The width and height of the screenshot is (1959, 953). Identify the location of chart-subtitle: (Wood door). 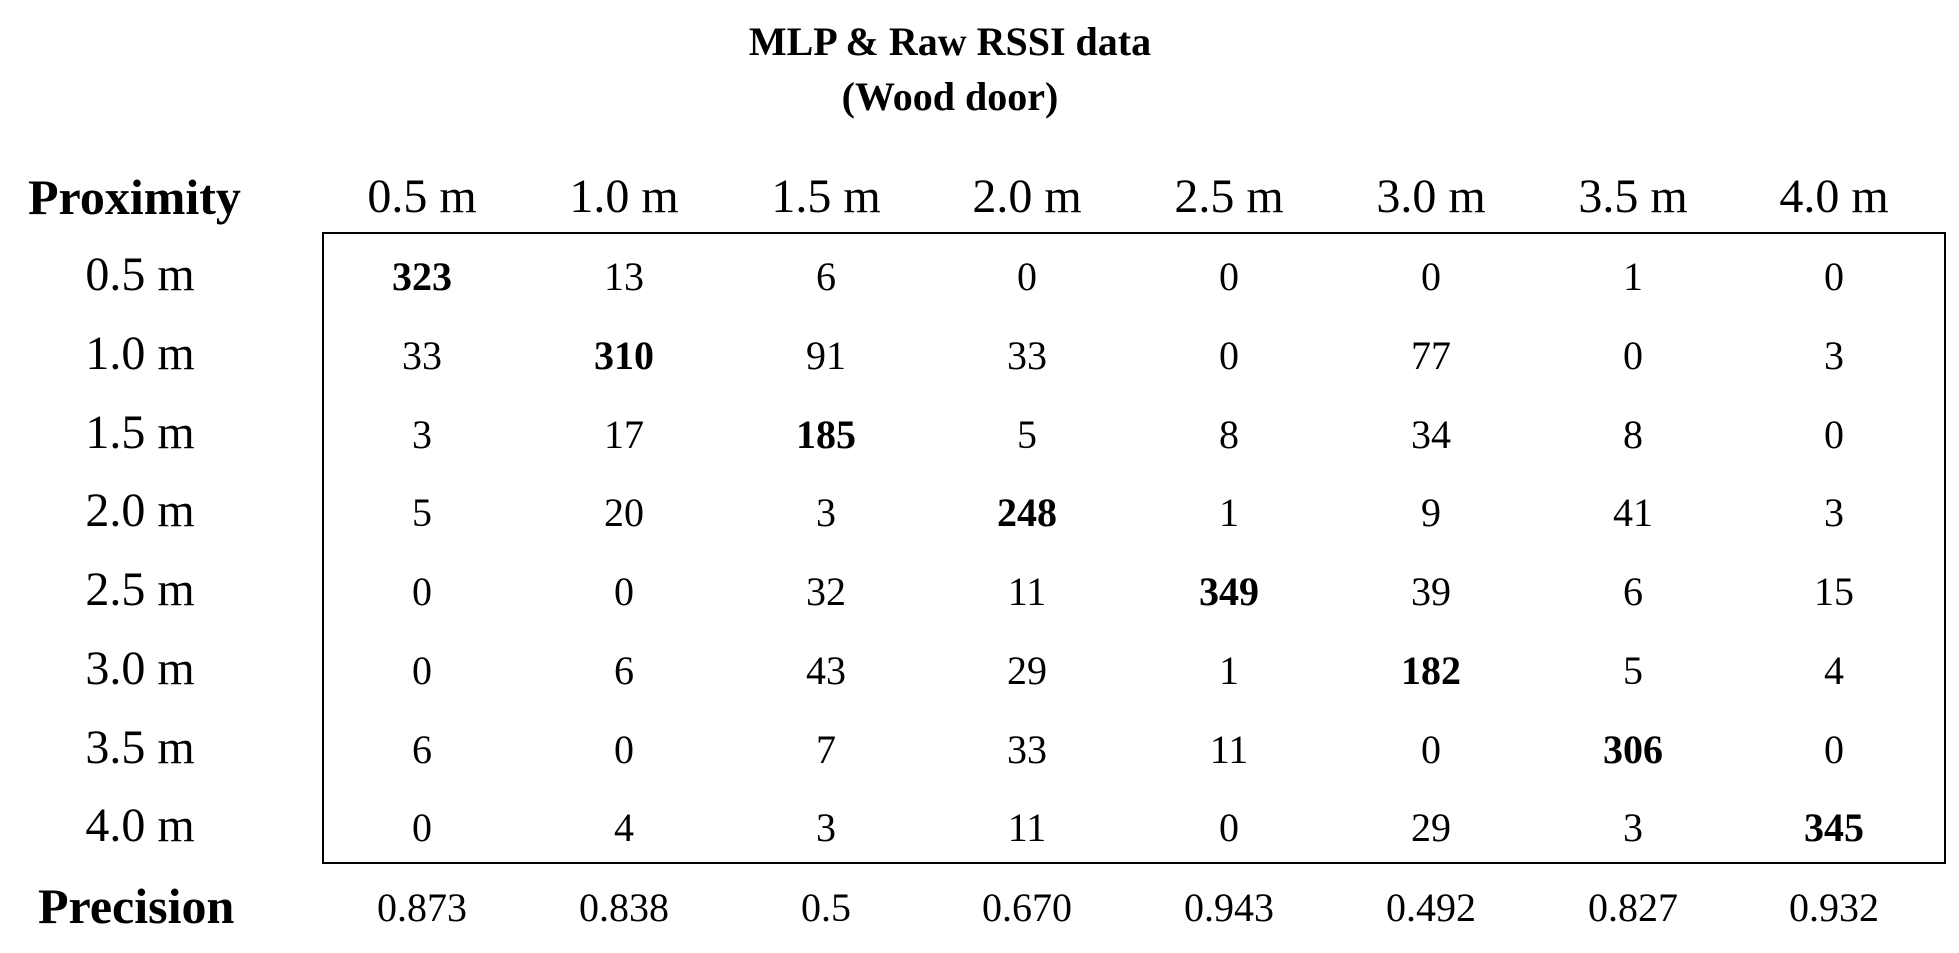
(950, 96).